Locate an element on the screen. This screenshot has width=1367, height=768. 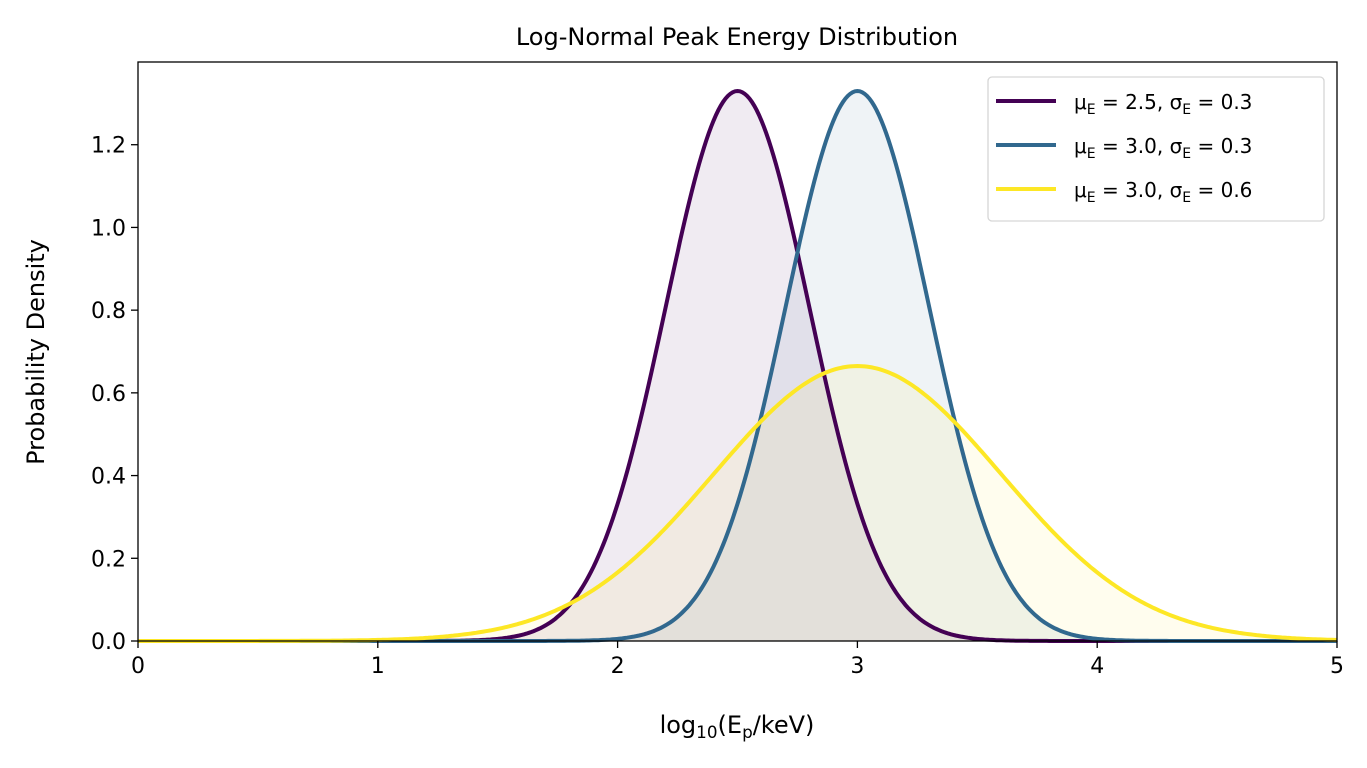
x-tick-label: 1 is located at coordinates (378, 666).